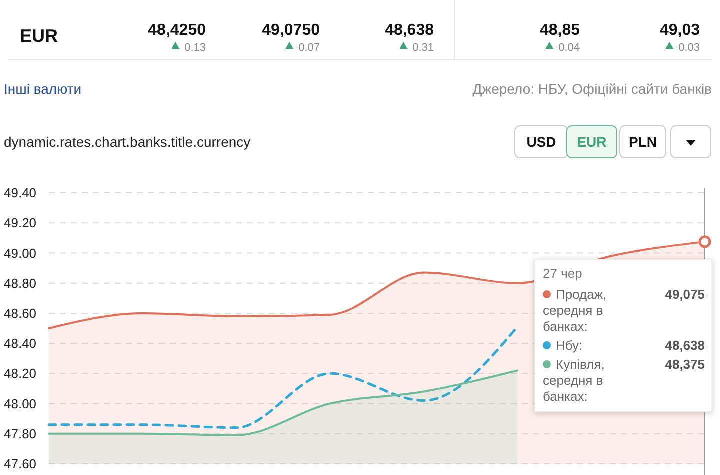 The width and height of the screenshot is (720, 475). Describe the element at coordinates (569, 345) in the screenshot. I see `legend-label: Нбу:` at that location.